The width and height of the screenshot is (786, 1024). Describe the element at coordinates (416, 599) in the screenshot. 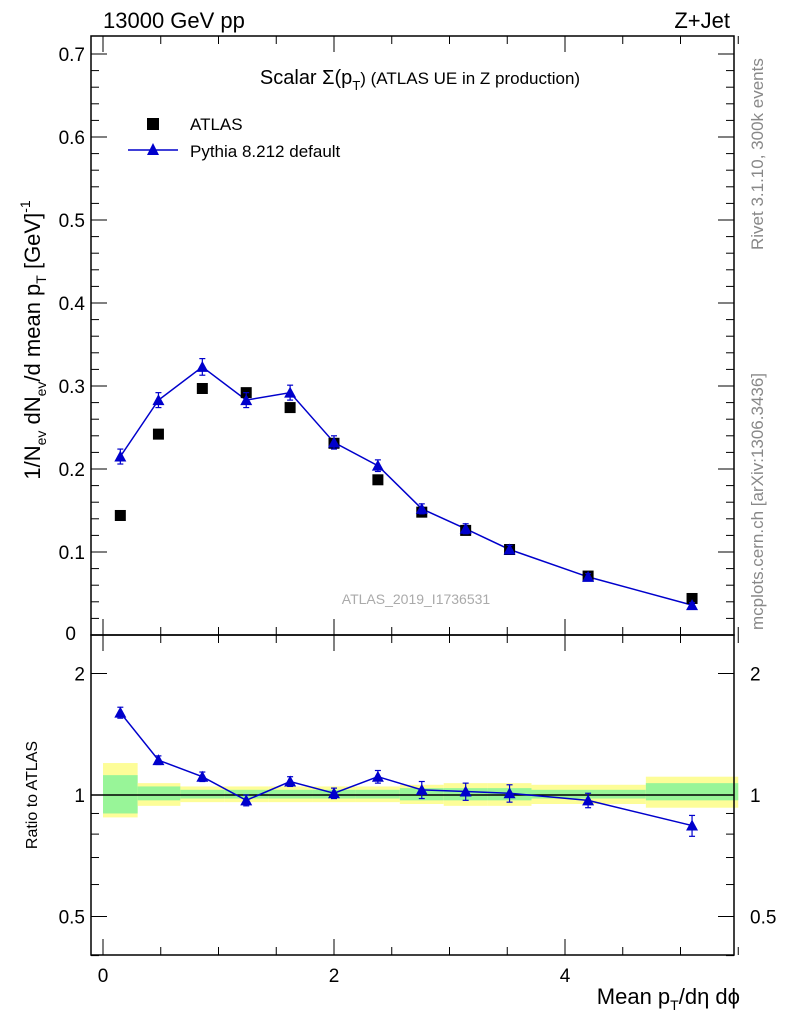

I see `analysis-id-label: ATLAS_2019_I1736531` at that location.